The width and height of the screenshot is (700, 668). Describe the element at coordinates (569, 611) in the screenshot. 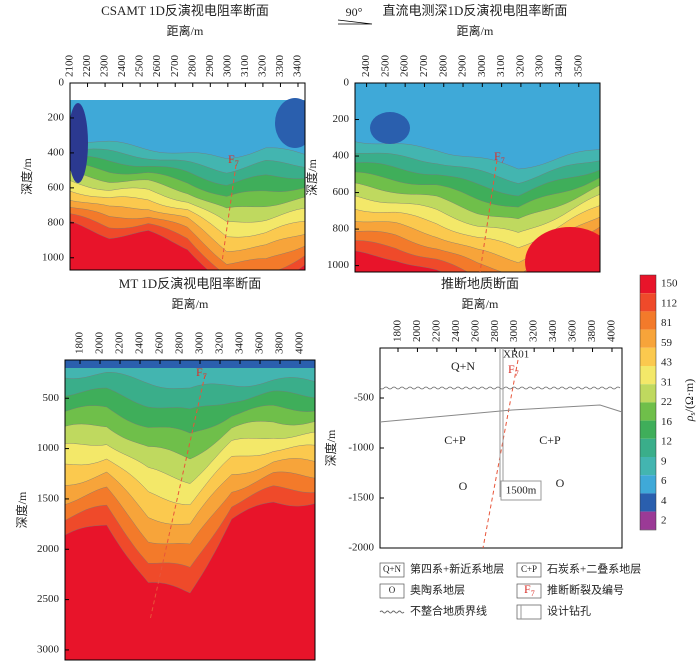

I see `legend-text: 设计钻孔` at that location.